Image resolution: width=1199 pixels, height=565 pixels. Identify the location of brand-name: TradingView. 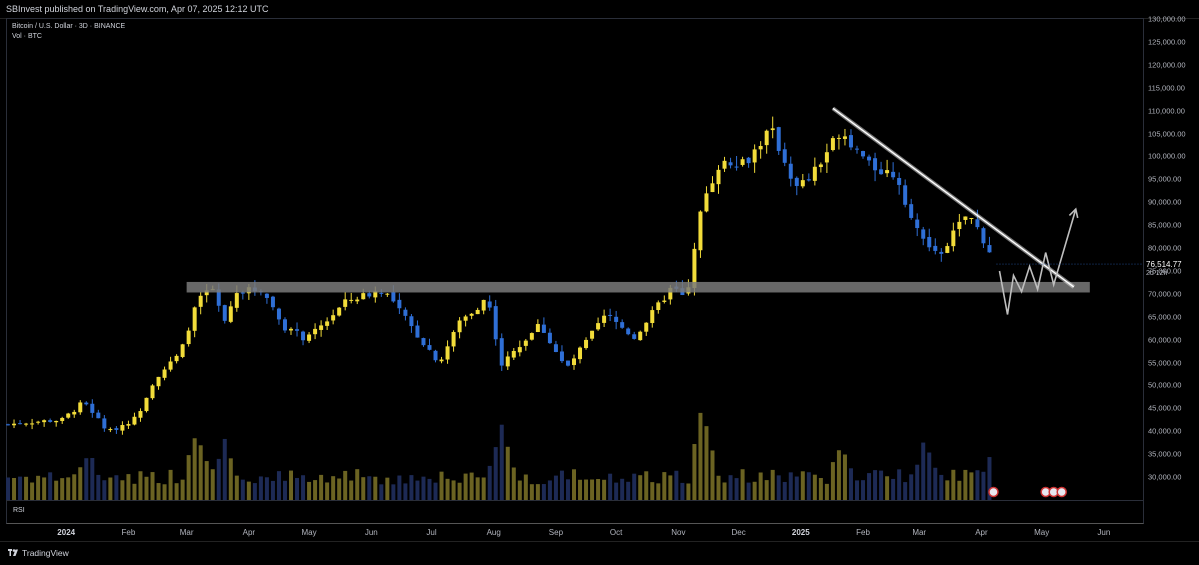
(45, 553).